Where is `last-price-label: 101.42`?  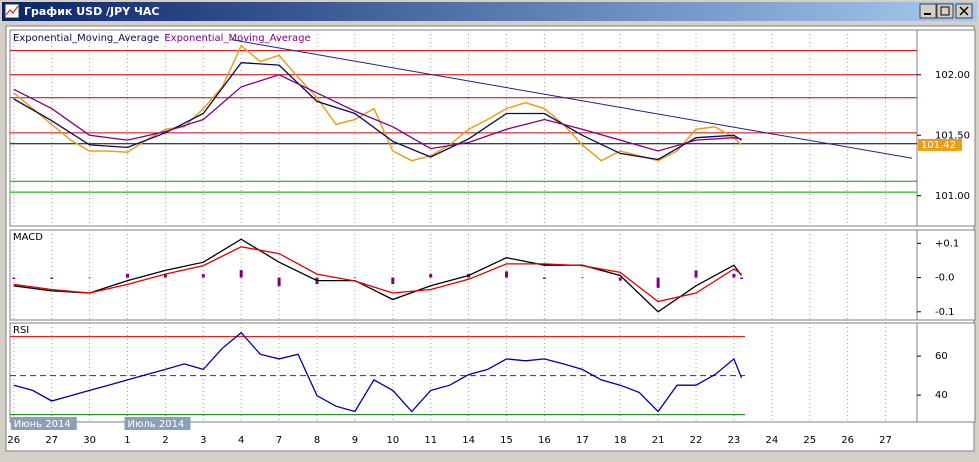 last-price-label: 101.42 is located at coordinates (938, 145).